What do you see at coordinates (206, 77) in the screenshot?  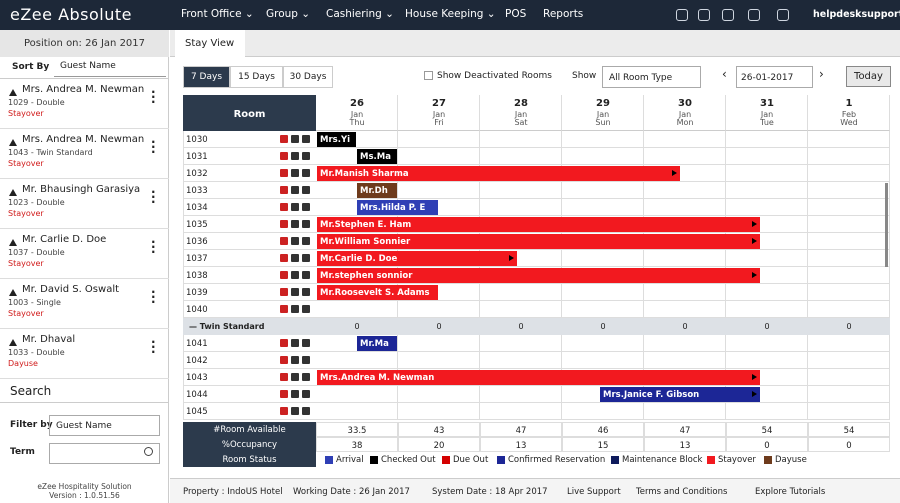 I see `view-button: 7 Days` at bounding box center [206, 77].